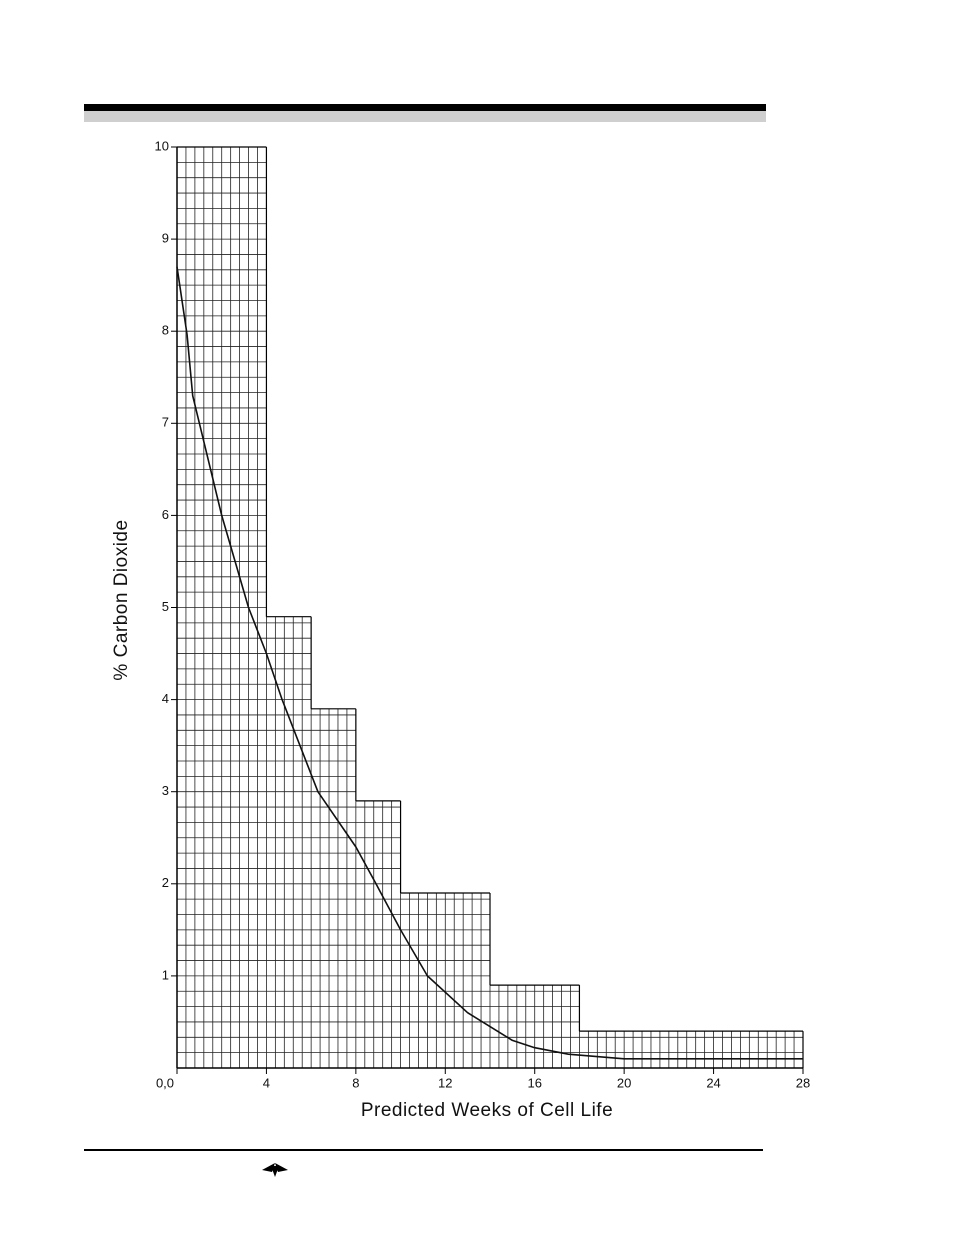  I want to click on x-tick-label: 12, so click(445, 1082).